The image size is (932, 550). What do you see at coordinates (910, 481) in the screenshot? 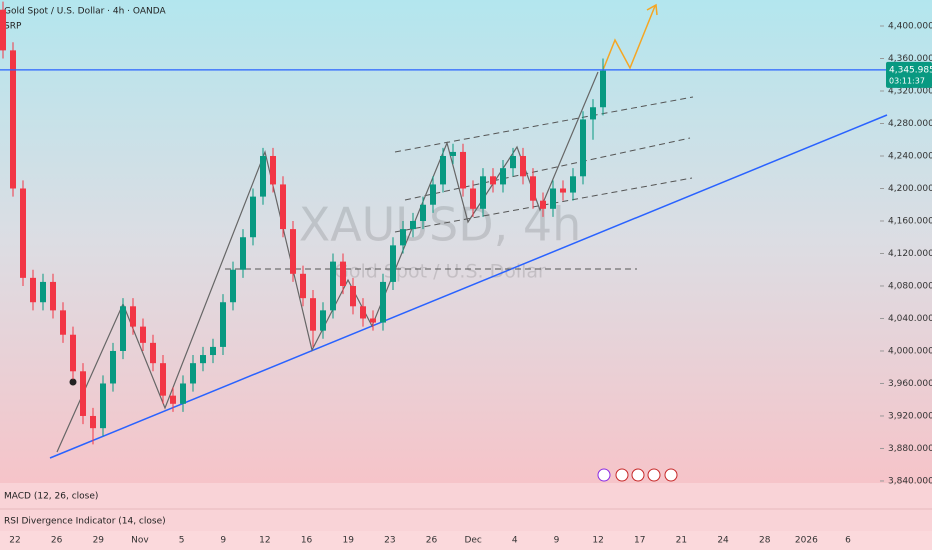
I see `y-tick-label: 3,840.000` at bounding box center [910, 481].